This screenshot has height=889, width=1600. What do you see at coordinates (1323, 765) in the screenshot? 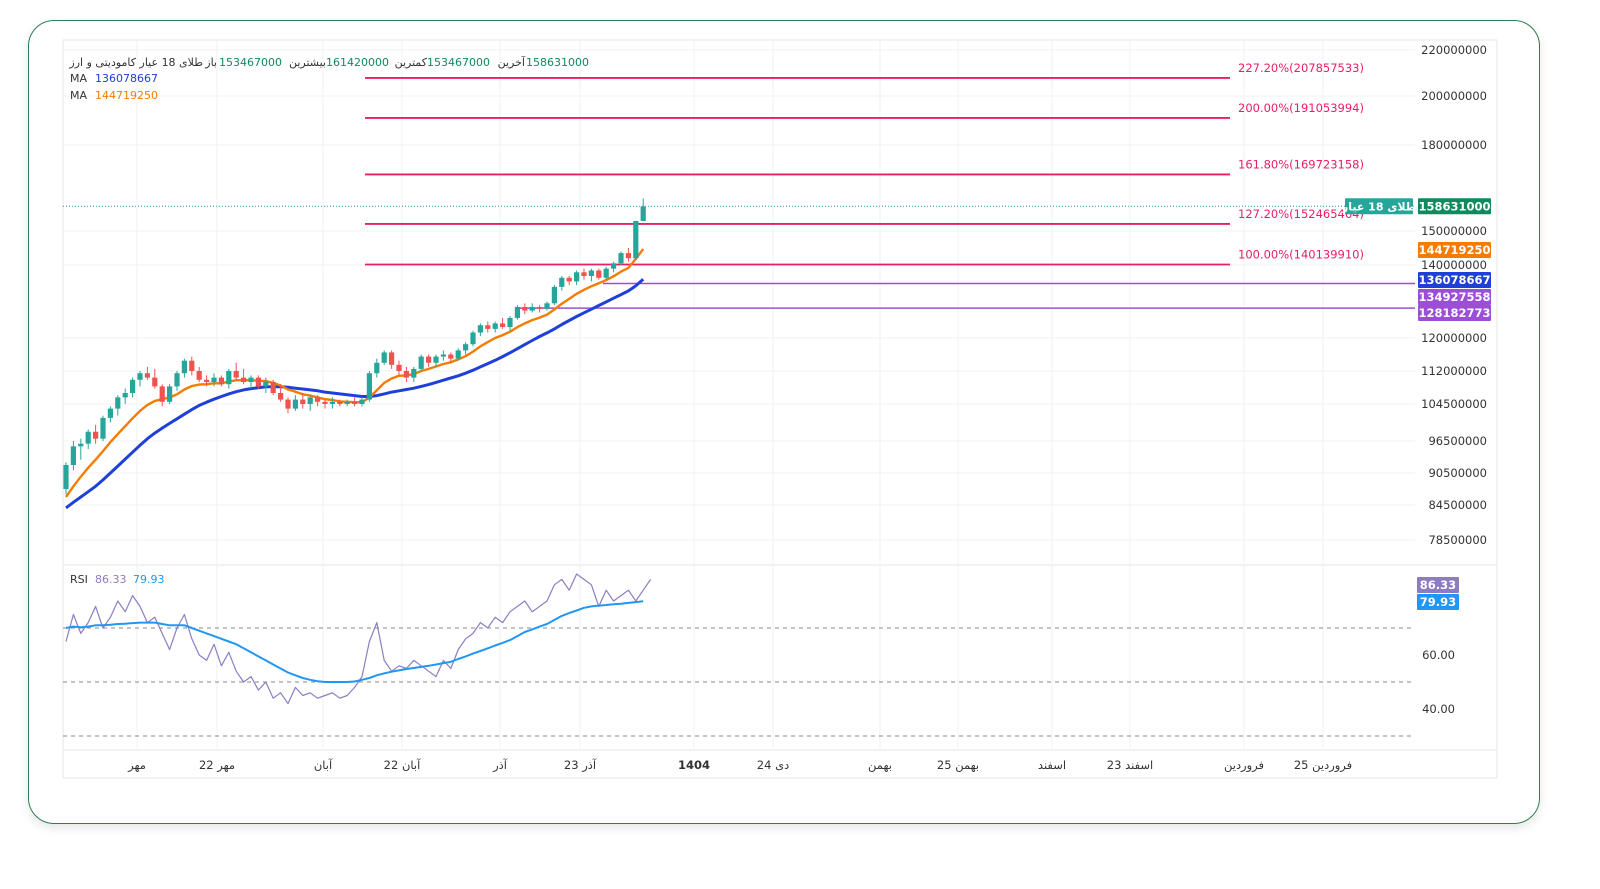
I see `x-tick-label: 25 فروردین` at bounding box center [1323, 765].